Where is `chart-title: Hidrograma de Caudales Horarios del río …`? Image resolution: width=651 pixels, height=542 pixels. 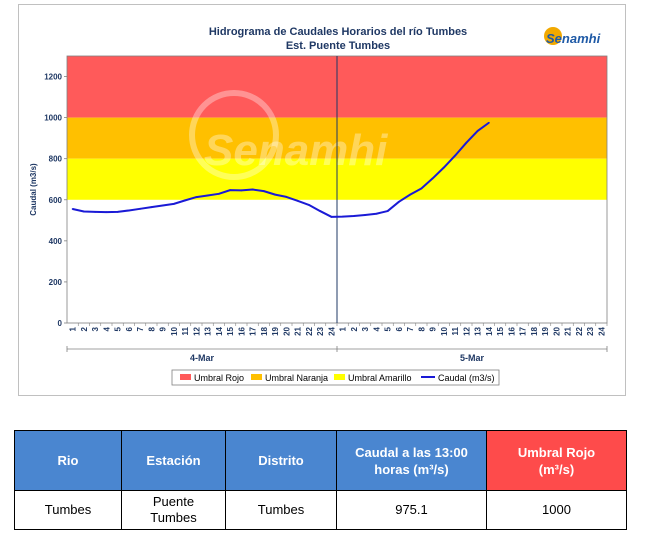
chart-title: Hidrograma de Caudales Horarios del río … is located at coordinates (338, 32).